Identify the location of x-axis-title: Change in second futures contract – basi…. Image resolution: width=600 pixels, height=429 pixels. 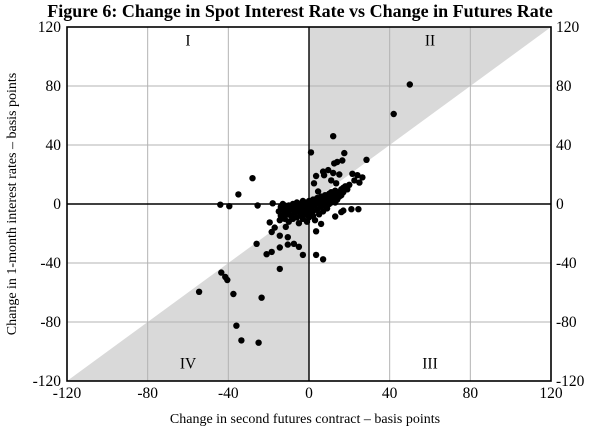
(305, 419).